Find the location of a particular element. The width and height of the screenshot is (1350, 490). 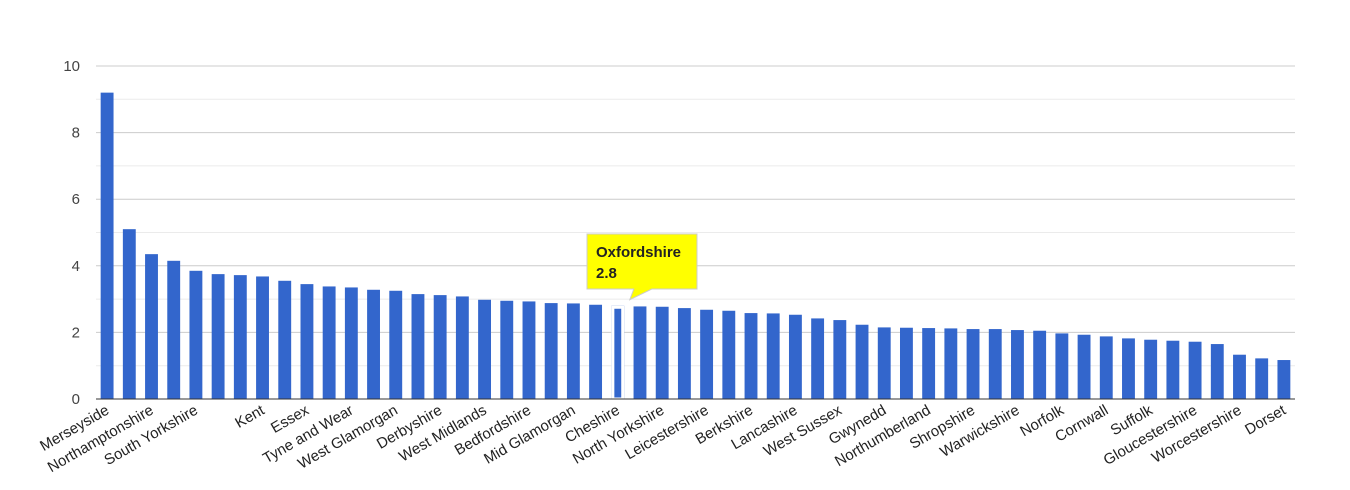

tooltip-label: Oxfordshire is located at coordinates (638, 252).